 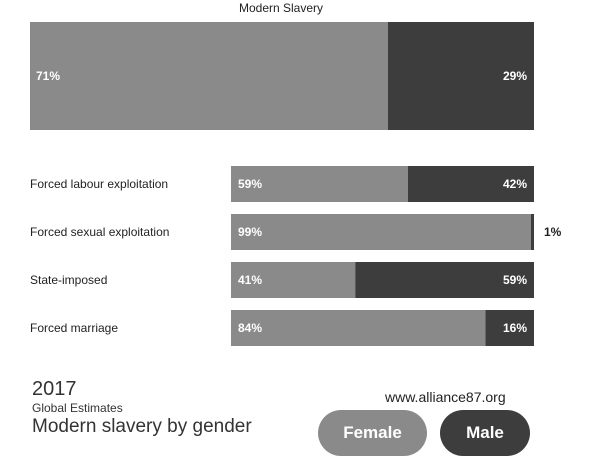 What do you see at coordinates (281, 8) in the screenshot?
I see `chart-title: Modern Slavery` at bounding box center [281, 8].